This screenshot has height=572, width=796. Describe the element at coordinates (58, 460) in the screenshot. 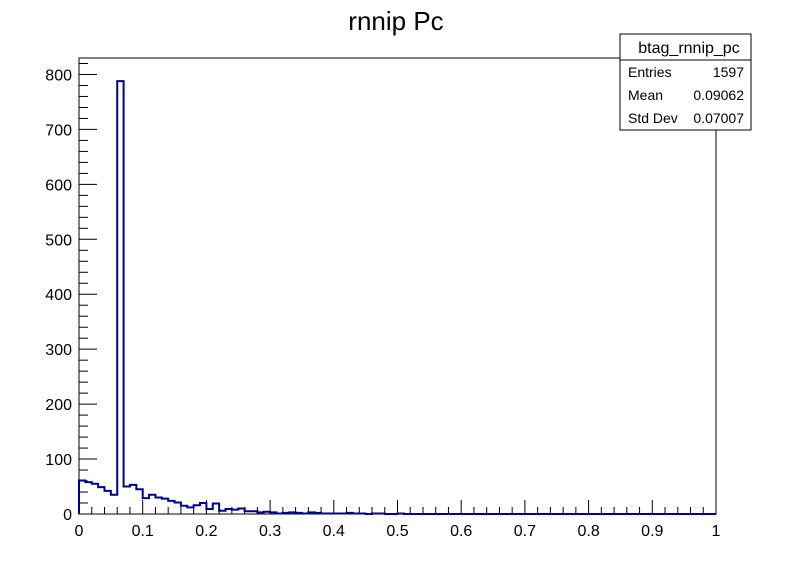

I see `y-tick-label: 100` at that location.